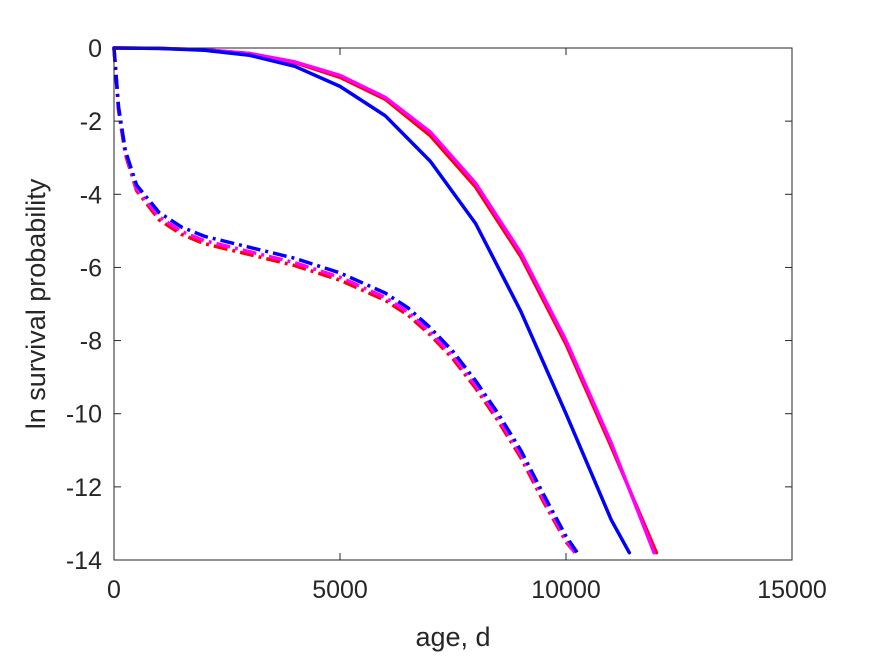 The height and width of the screenshot is (656, 875). What do you see at coordinates (91, 122) in the screenshot?
I see `y-tick-label: -2` at bounding box center [91, 122].